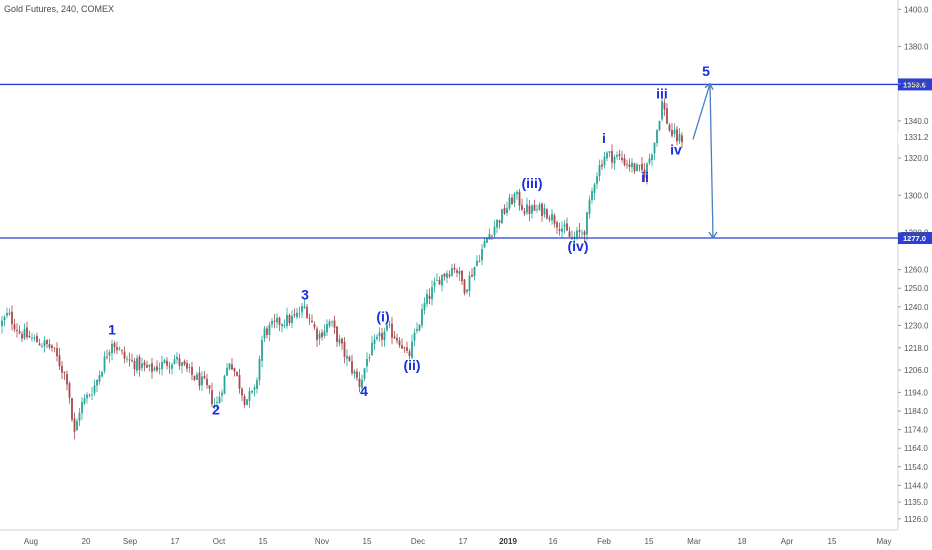  Describe the element at coordinates (112, 330) in the screenshot. I see `wave-label: 1` at that location.